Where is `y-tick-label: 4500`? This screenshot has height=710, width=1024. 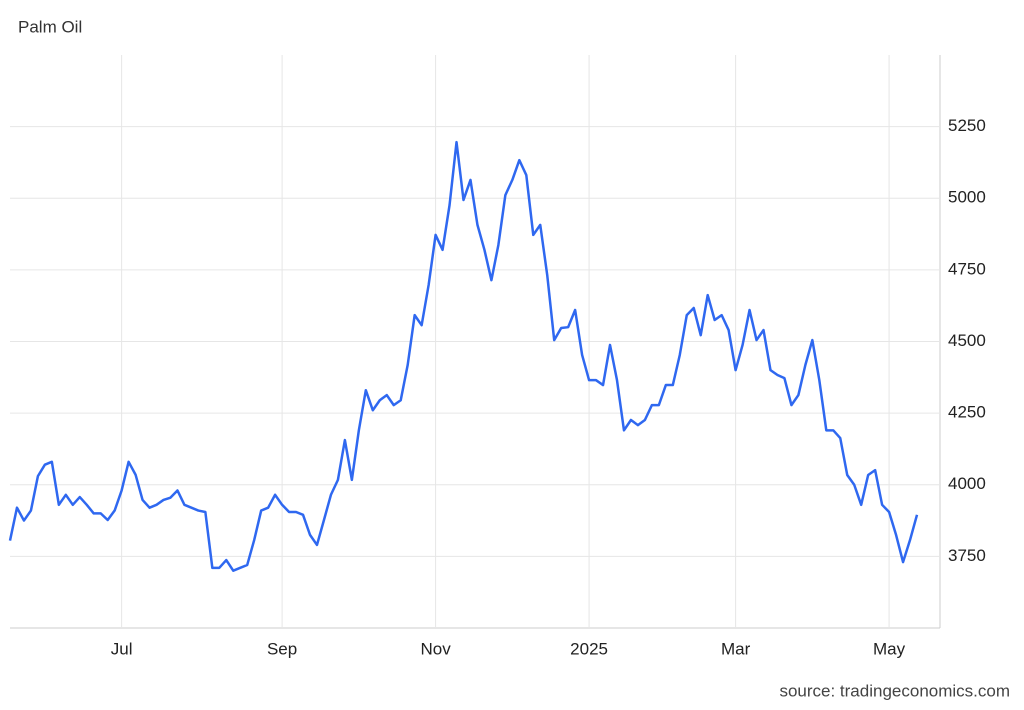 y-tick-label: 4500 is located at coordinates (967, 340).